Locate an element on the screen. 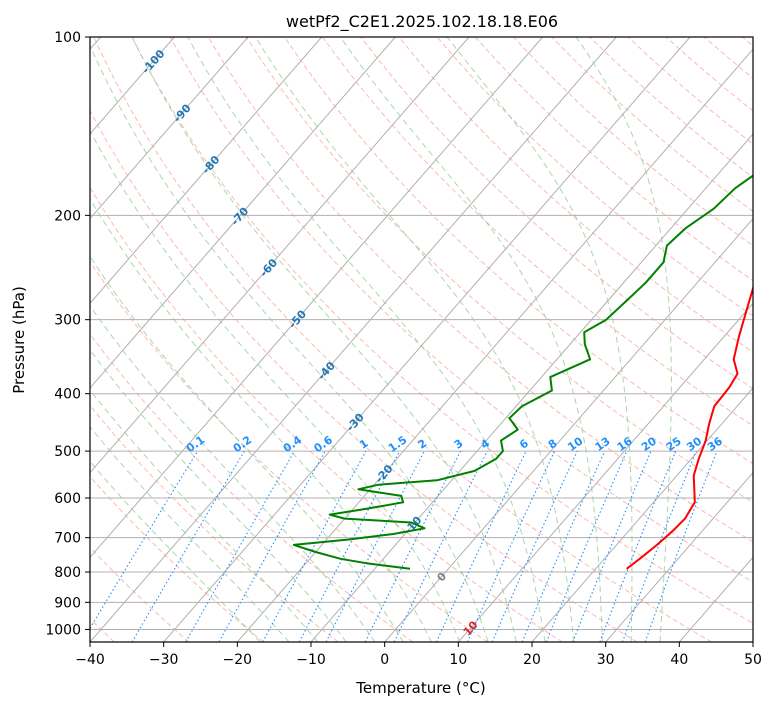 The image size is (775, 708). mixing-ratio-label: 6 is located at coordinates (524, 444).